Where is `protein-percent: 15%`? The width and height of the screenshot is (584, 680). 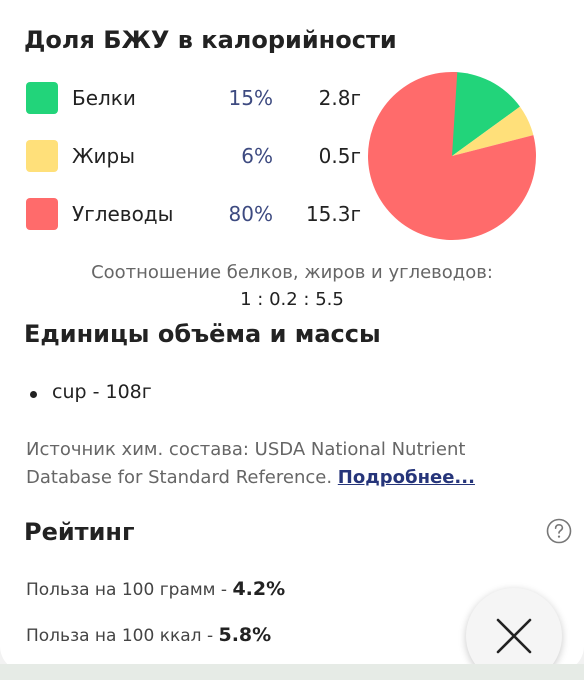
protein-percent: 15% is located at coordinates (250, 98).